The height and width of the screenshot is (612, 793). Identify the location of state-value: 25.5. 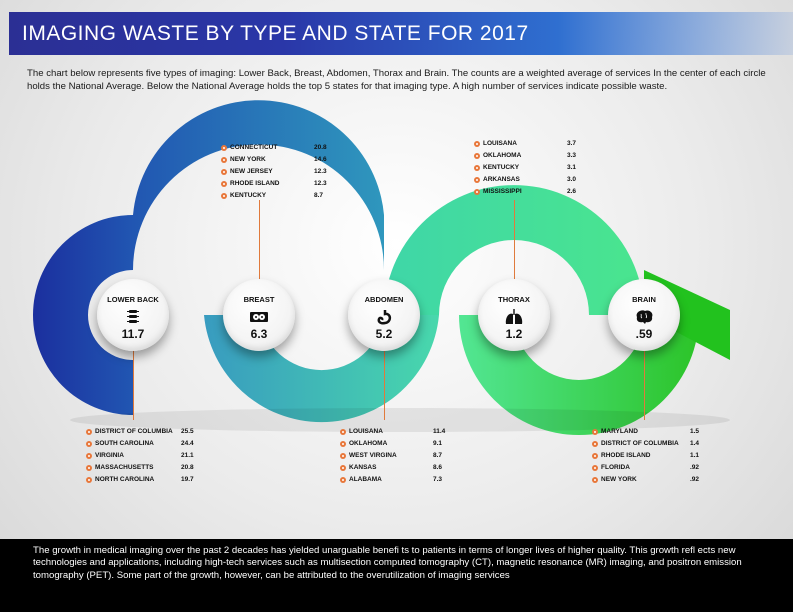
(187, 431).